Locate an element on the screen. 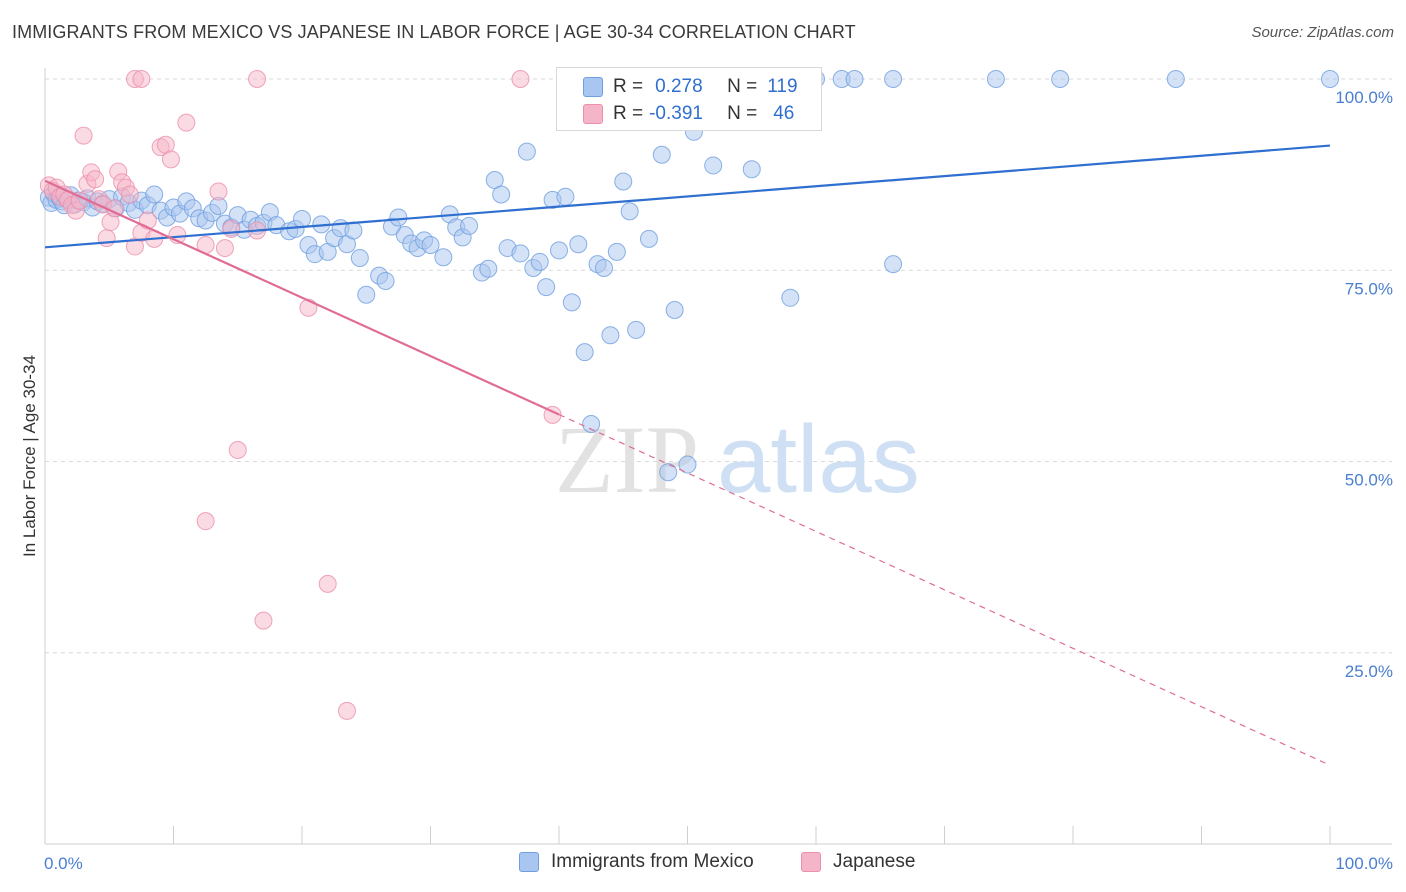 This screenshot has width=1406, height=892. stats-legend: R = 0.278 N = 119 R = -0.391 N = 46 is located at coordinates (689, 99).